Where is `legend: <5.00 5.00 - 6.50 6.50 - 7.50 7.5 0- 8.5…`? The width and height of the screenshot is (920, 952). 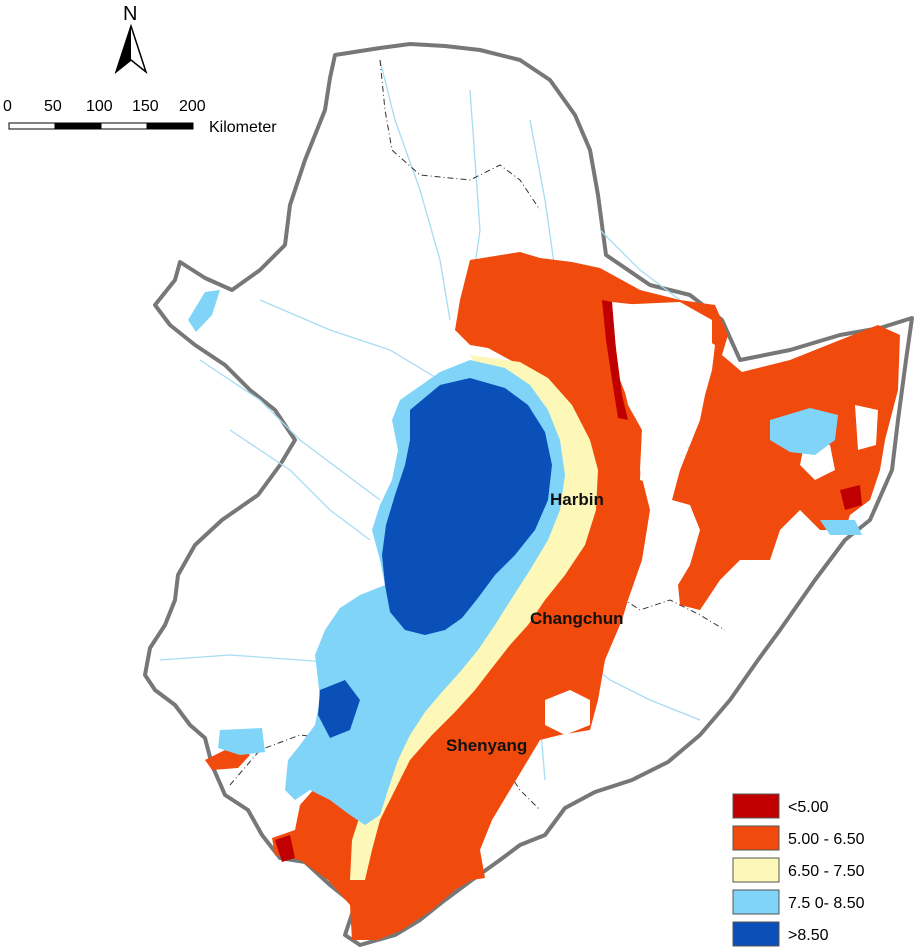 legend: <5.00 5.00 - 6.50 6.50 - 7.50 7.5 0- 8.5… is located at coordinates (798, 870).